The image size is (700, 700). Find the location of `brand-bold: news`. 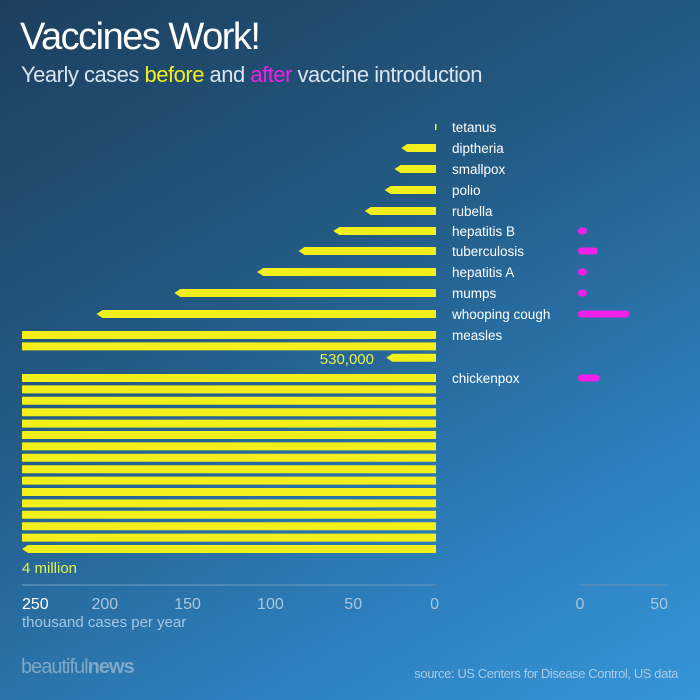

brand-bold: news is located at coordinates (111, 667).